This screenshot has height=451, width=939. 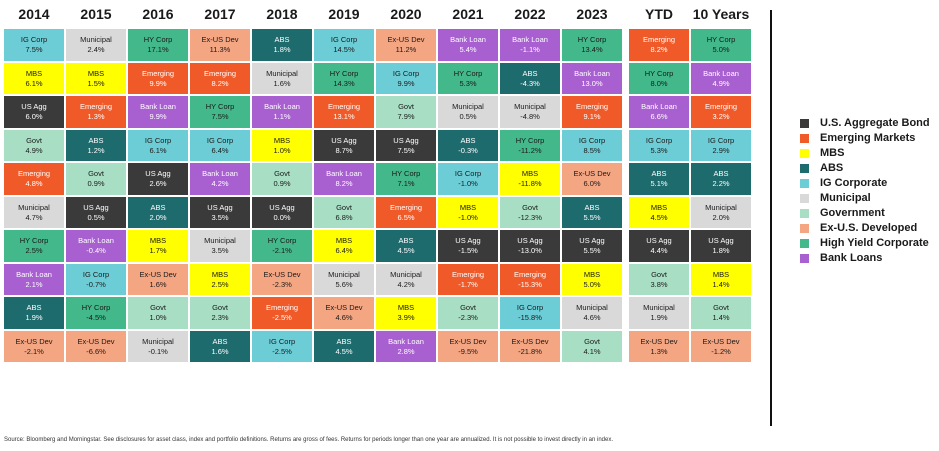 I want to click on cell-return-value: 14.5%, so click(x=344, y=49).